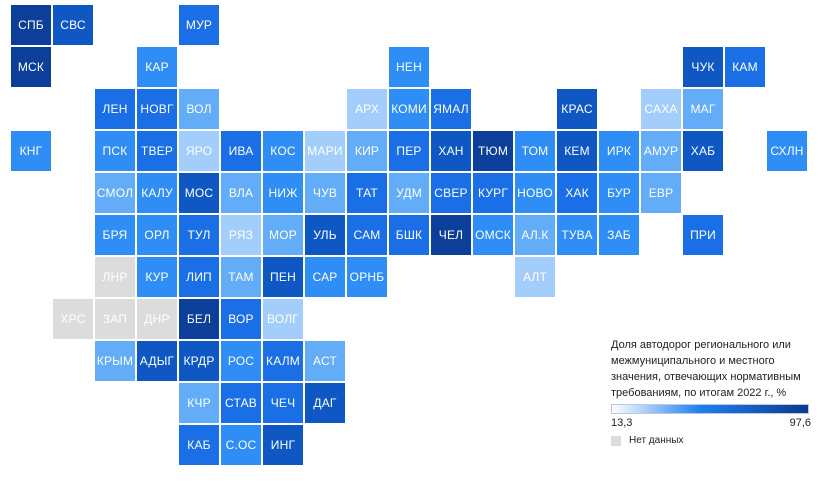  Describe the element at coordinates (661, 193) in the screenshot. I see `region-tile: ЕВР` at that location.